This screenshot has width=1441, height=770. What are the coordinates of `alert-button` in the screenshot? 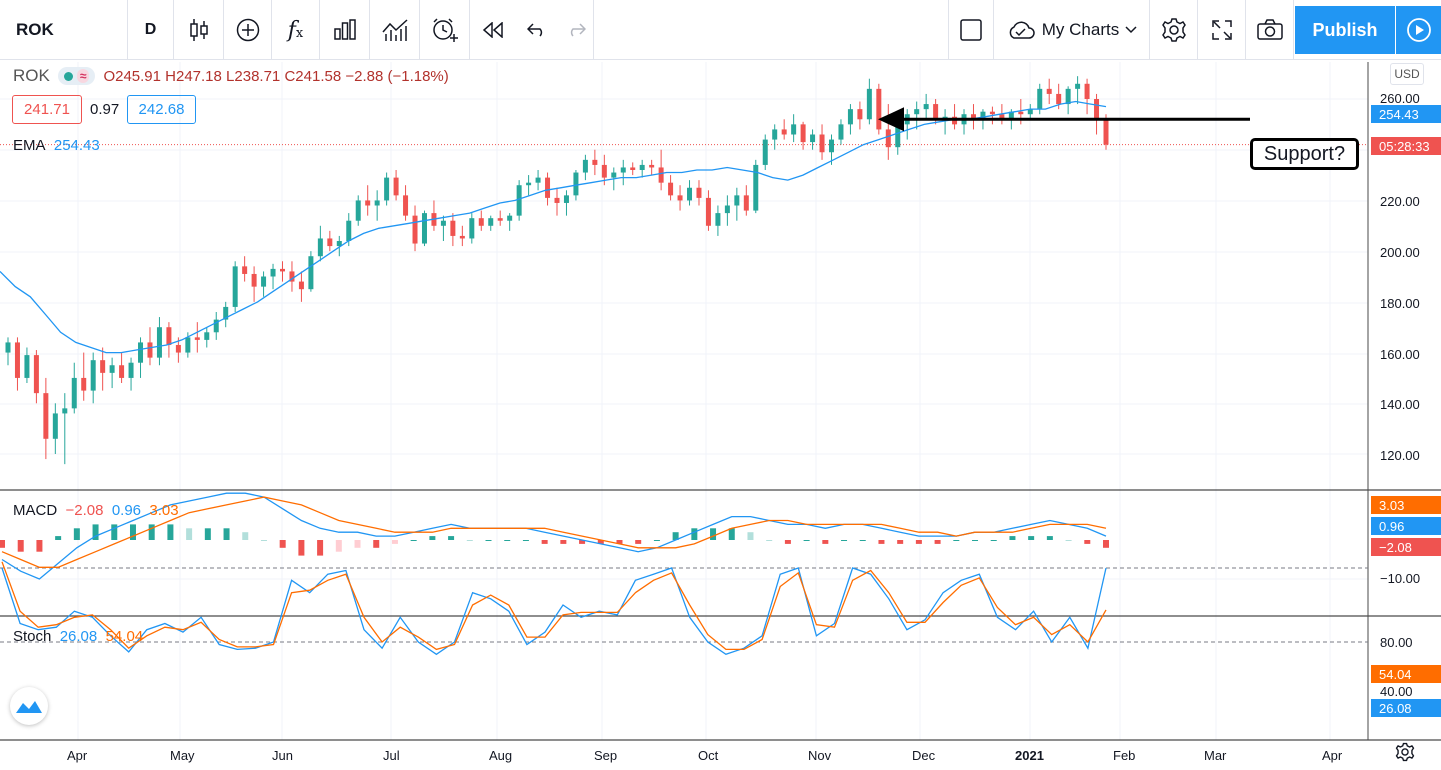 It's located at (445, 30).